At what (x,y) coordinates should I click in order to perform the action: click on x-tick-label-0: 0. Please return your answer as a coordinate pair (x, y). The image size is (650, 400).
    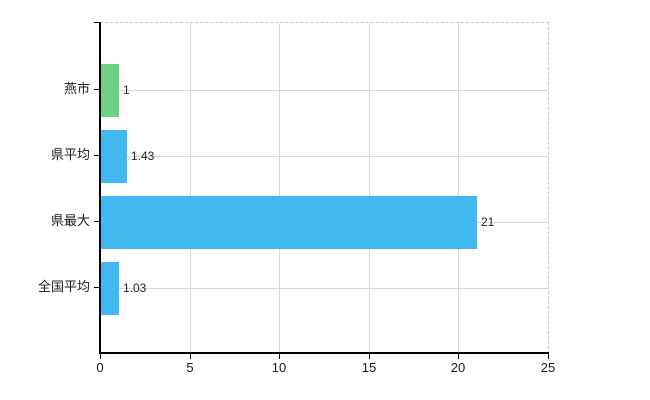
    Looking at the image, I should click on (100, 367).